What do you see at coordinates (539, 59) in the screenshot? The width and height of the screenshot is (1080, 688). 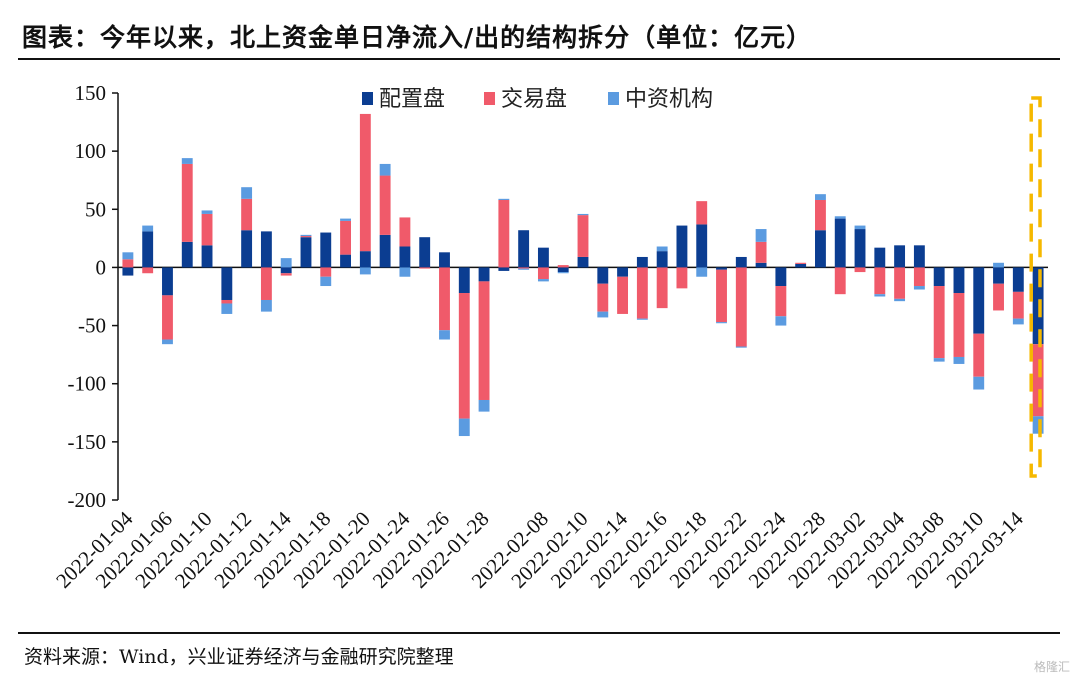 I see `header-rule` at bounding box center [539, 59].